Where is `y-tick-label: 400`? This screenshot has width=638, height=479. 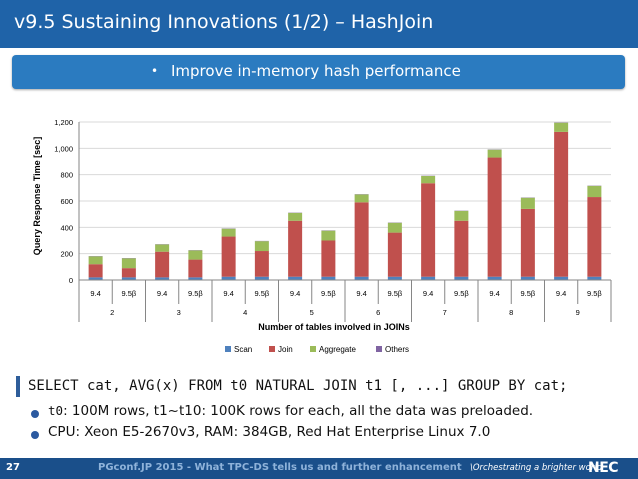
y-tick-label: 400 is located at coordinates (66, 227).